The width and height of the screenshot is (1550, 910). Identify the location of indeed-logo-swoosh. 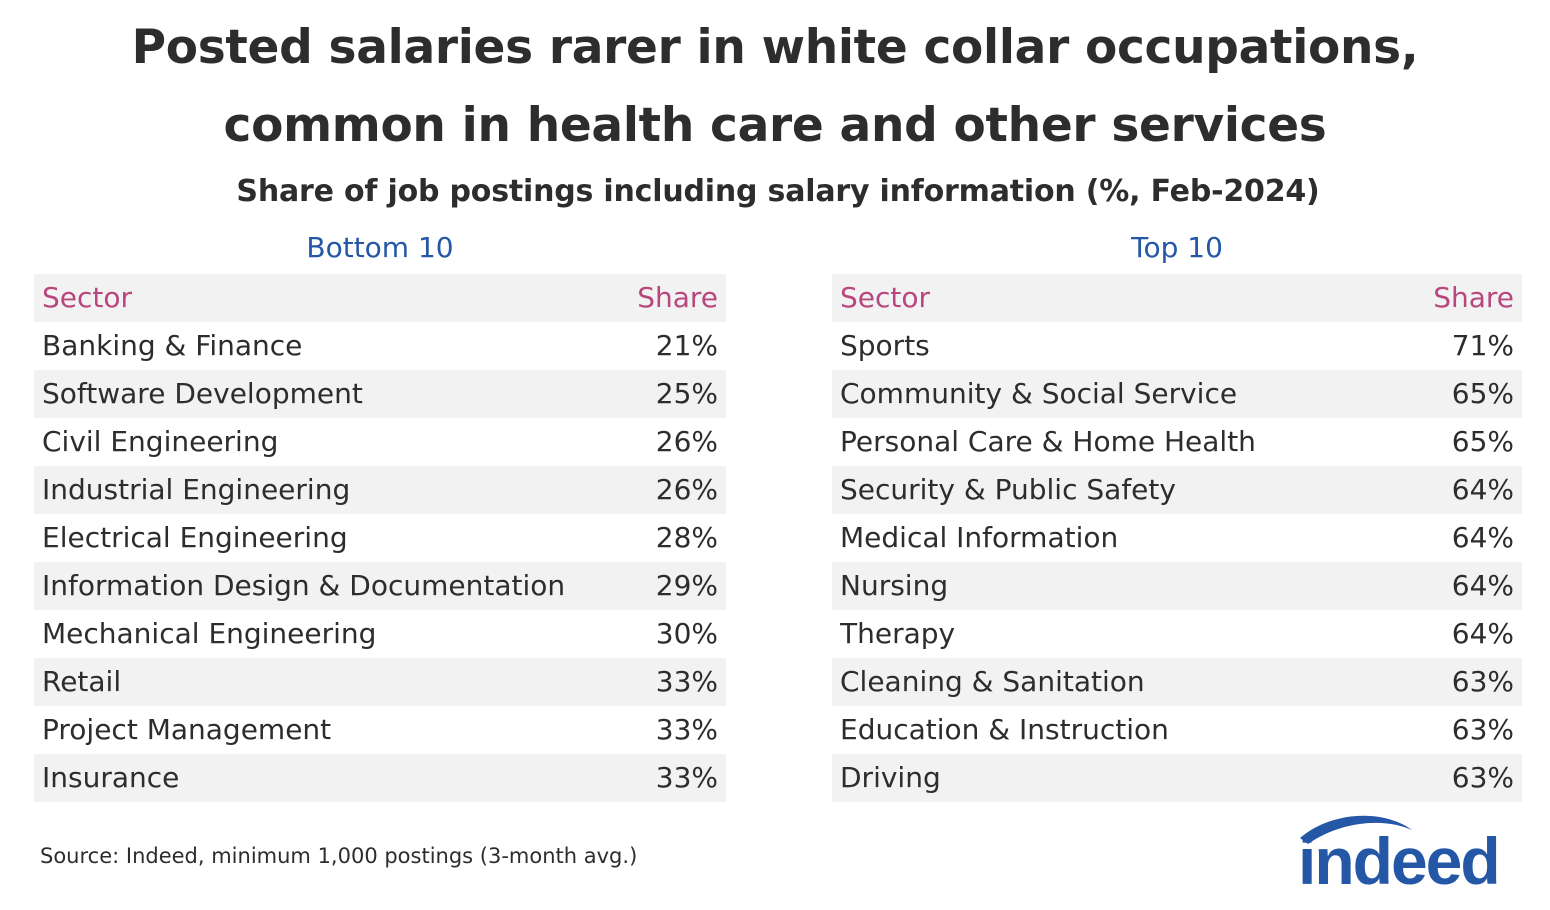
(1356, 829).